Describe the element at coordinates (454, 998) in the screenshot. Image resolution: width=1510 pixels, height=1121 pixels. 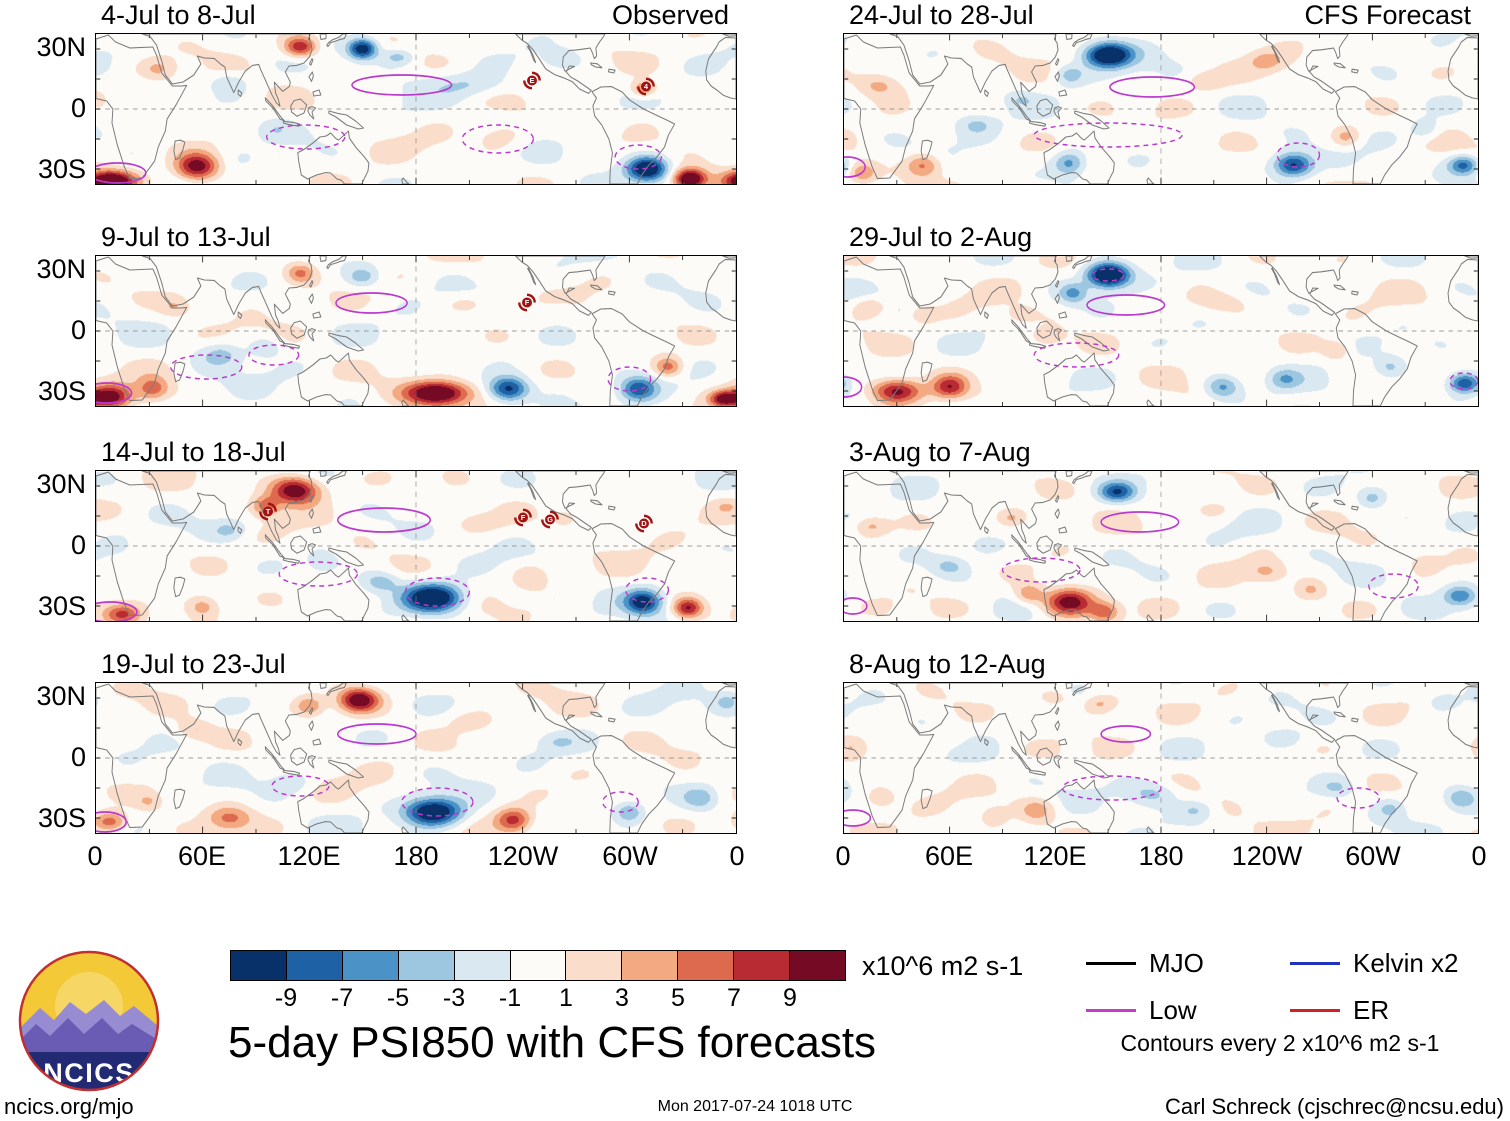
I see `colorbar-tick-label: -3` at that location.